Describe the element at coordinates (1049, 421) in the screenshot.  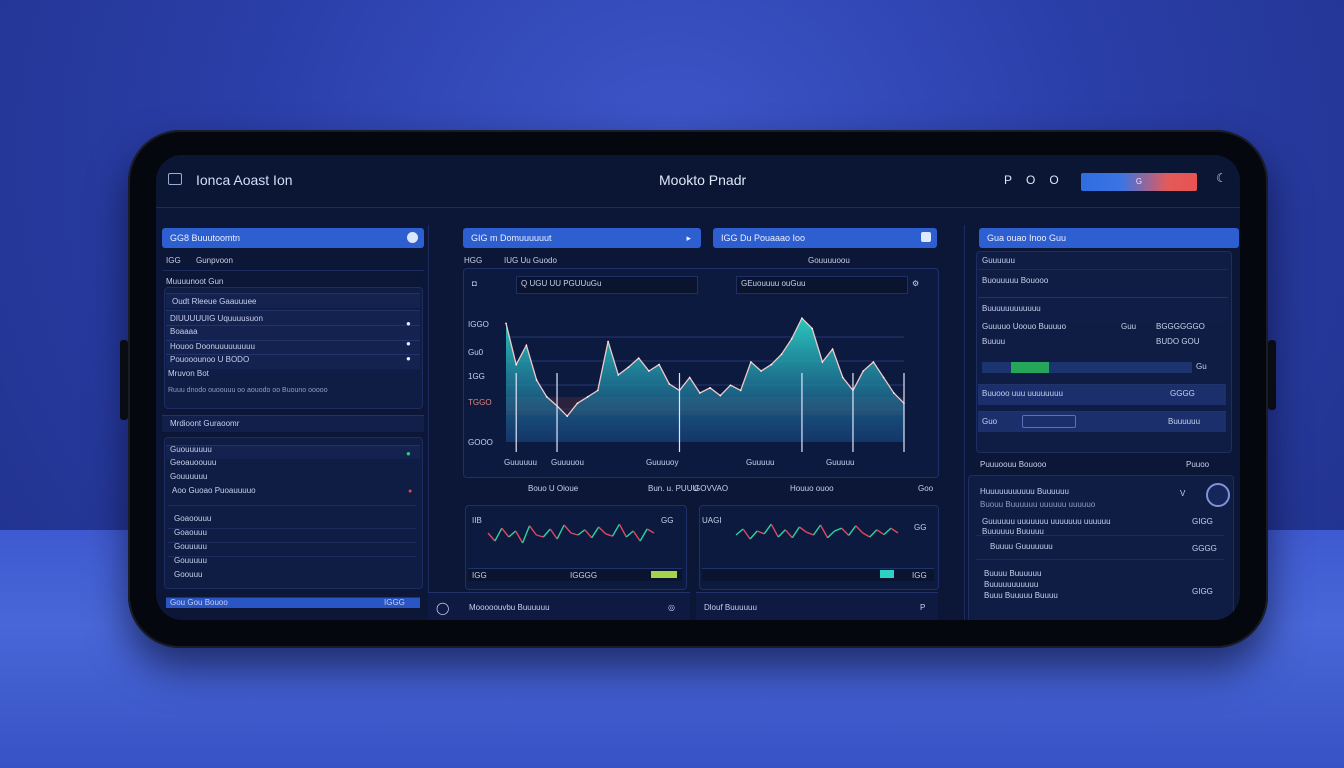
I see `inline-input` at that location.